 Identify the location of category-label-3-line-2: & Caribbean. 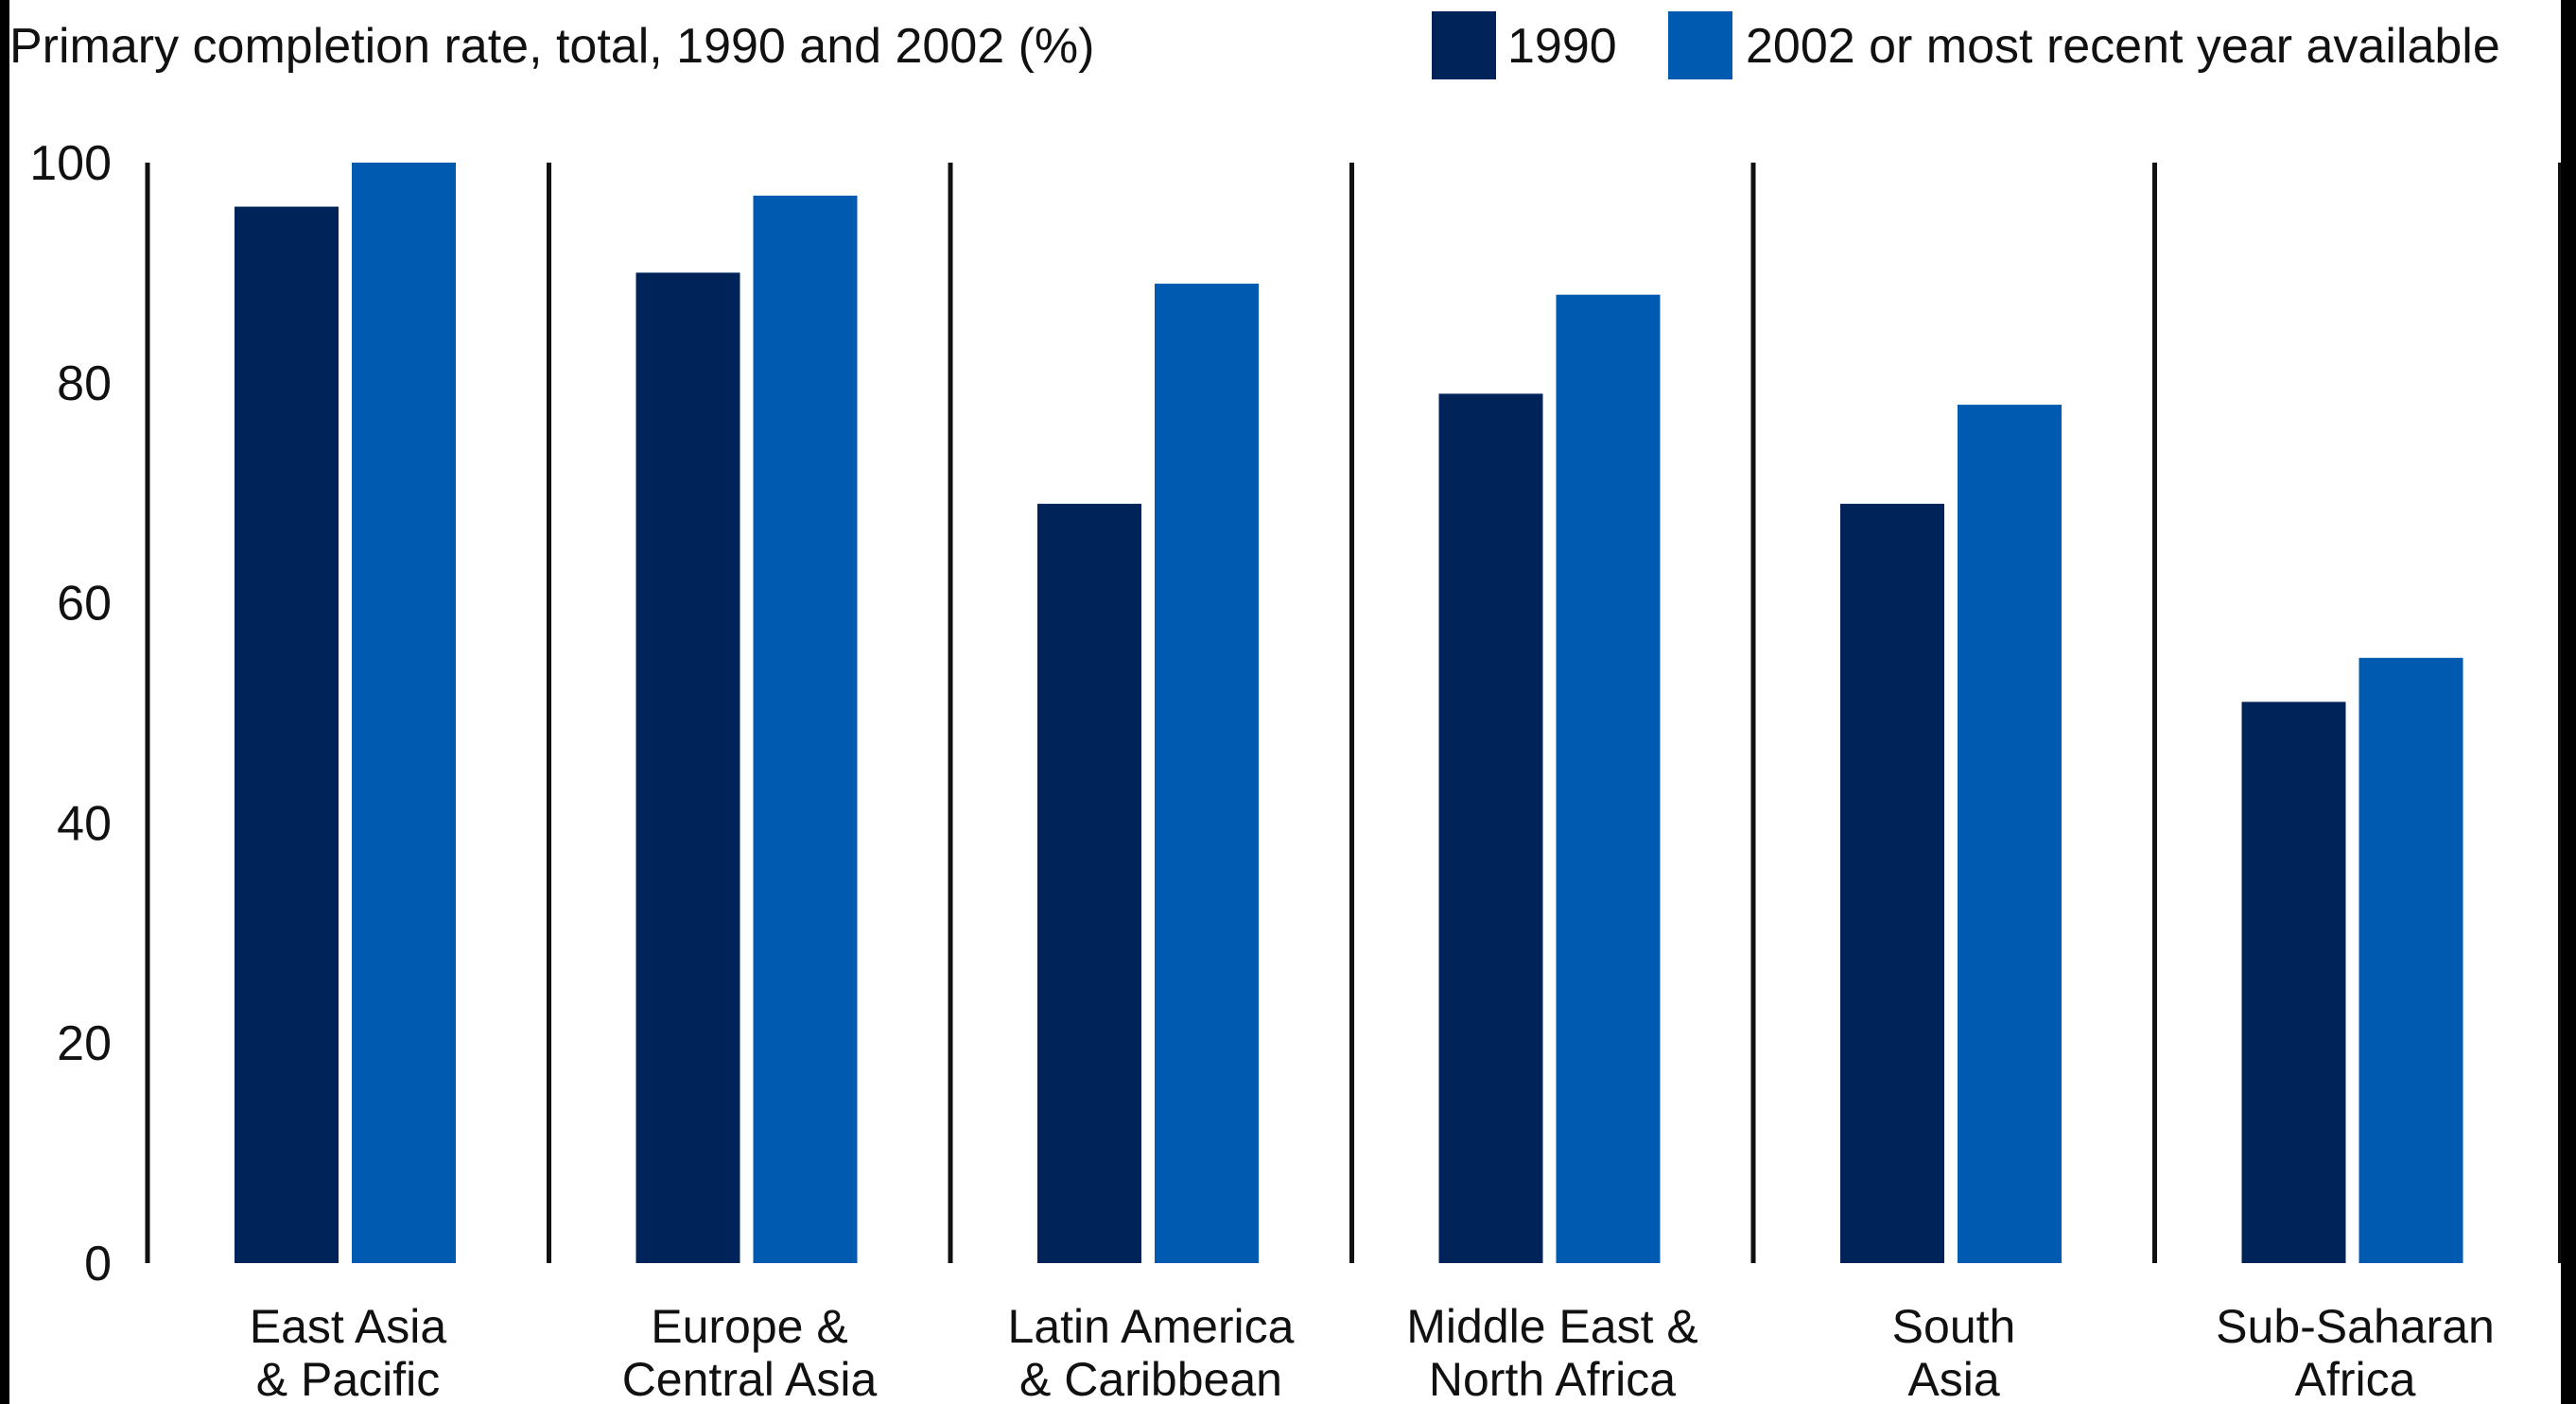
(1150, 1378).